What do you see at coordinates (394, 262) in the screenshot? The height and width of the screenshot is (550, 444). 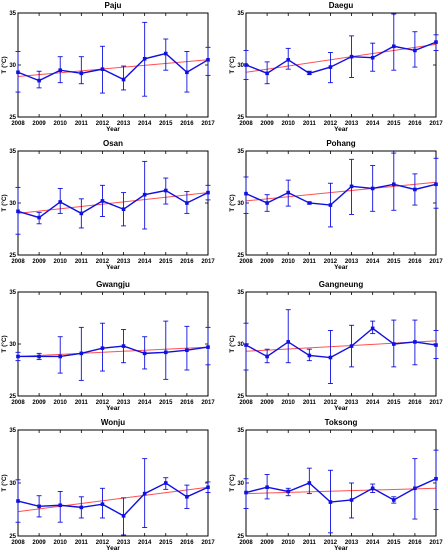 I see `x-tick-label: 2015` at bounding box center [394, 262].